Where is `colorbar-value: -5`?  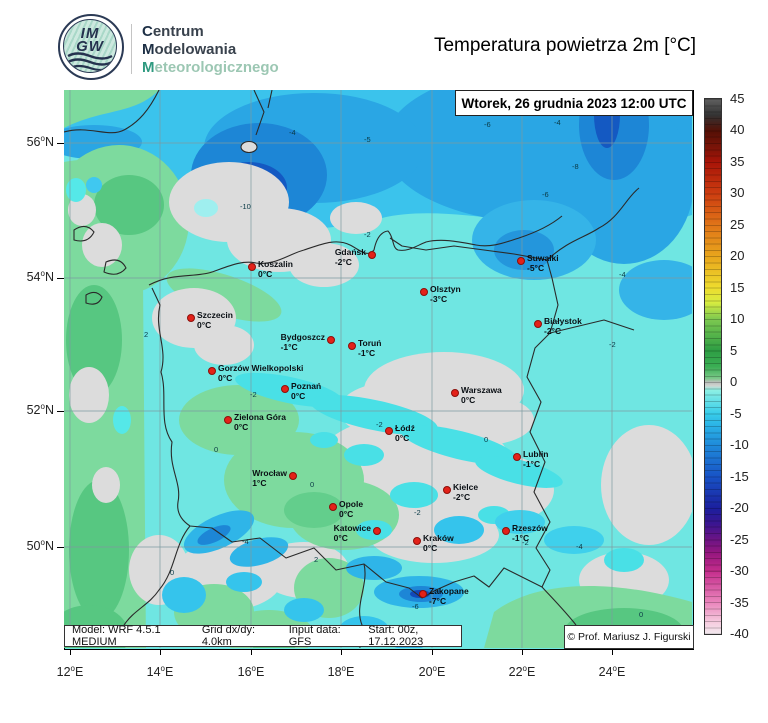 colorbar-value: -5 is located at coordinates (736, 413).